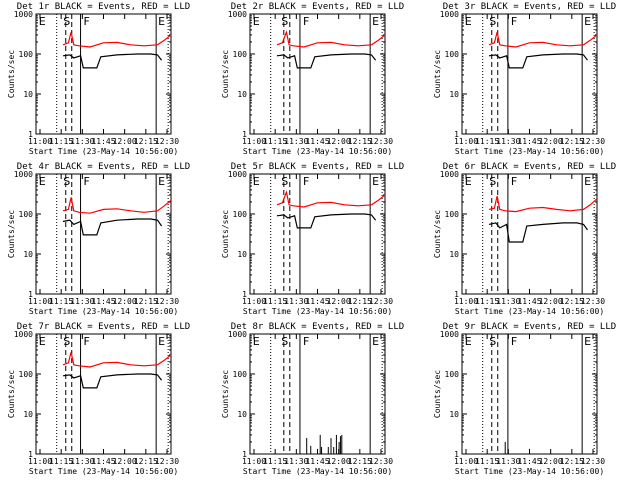 This screenshot has width=640, height=480. I want to click on series-line-lld, so click(543, 204).